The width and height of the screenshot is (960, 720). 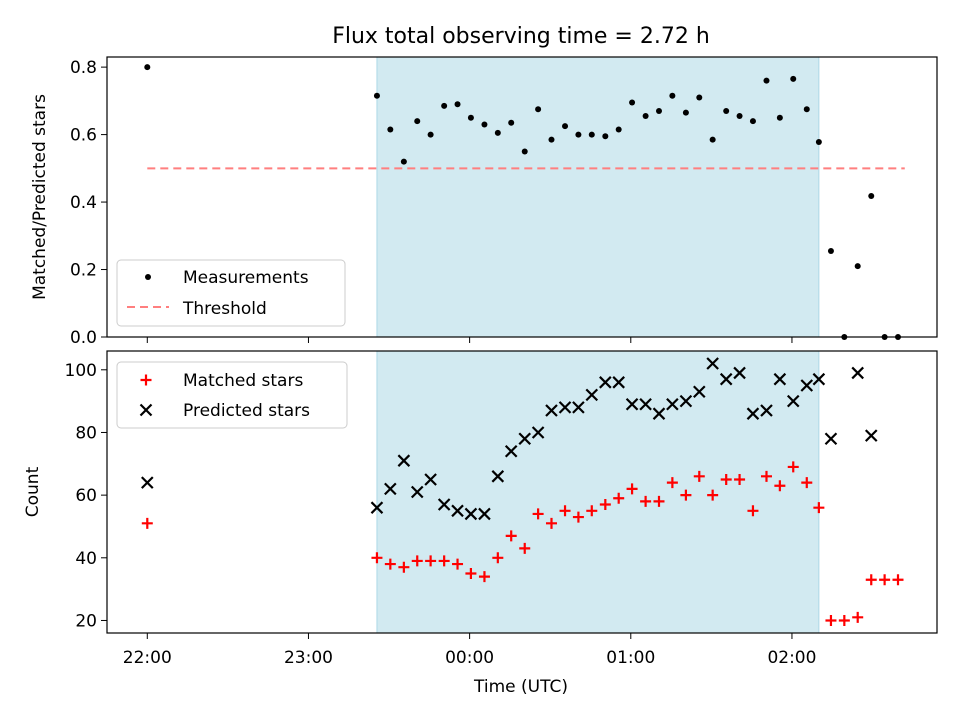 What do you see at coordinates (83, 203) in the screenshot?
I see `y-tick-label: 0.4` at bounding box center [83, 203].